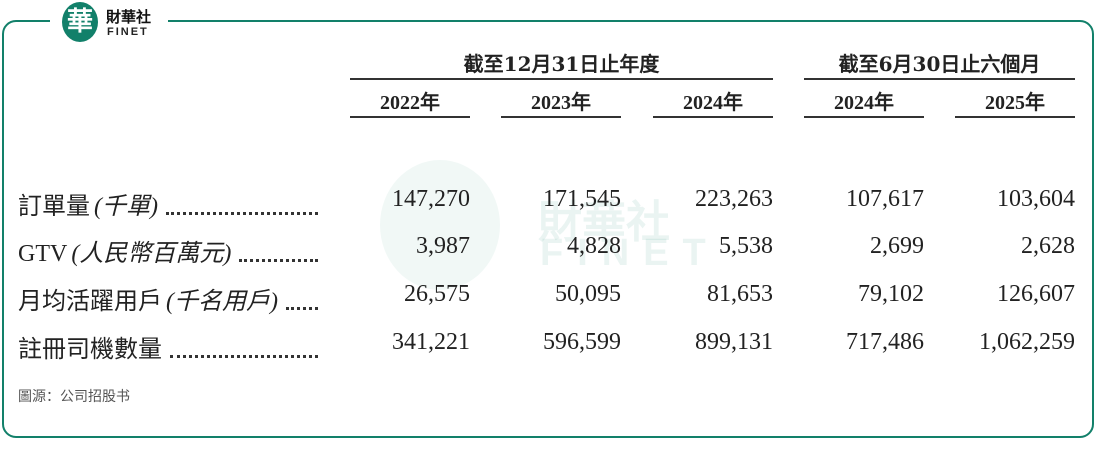  I want to click on watermark: FINET, so click(630, 253).